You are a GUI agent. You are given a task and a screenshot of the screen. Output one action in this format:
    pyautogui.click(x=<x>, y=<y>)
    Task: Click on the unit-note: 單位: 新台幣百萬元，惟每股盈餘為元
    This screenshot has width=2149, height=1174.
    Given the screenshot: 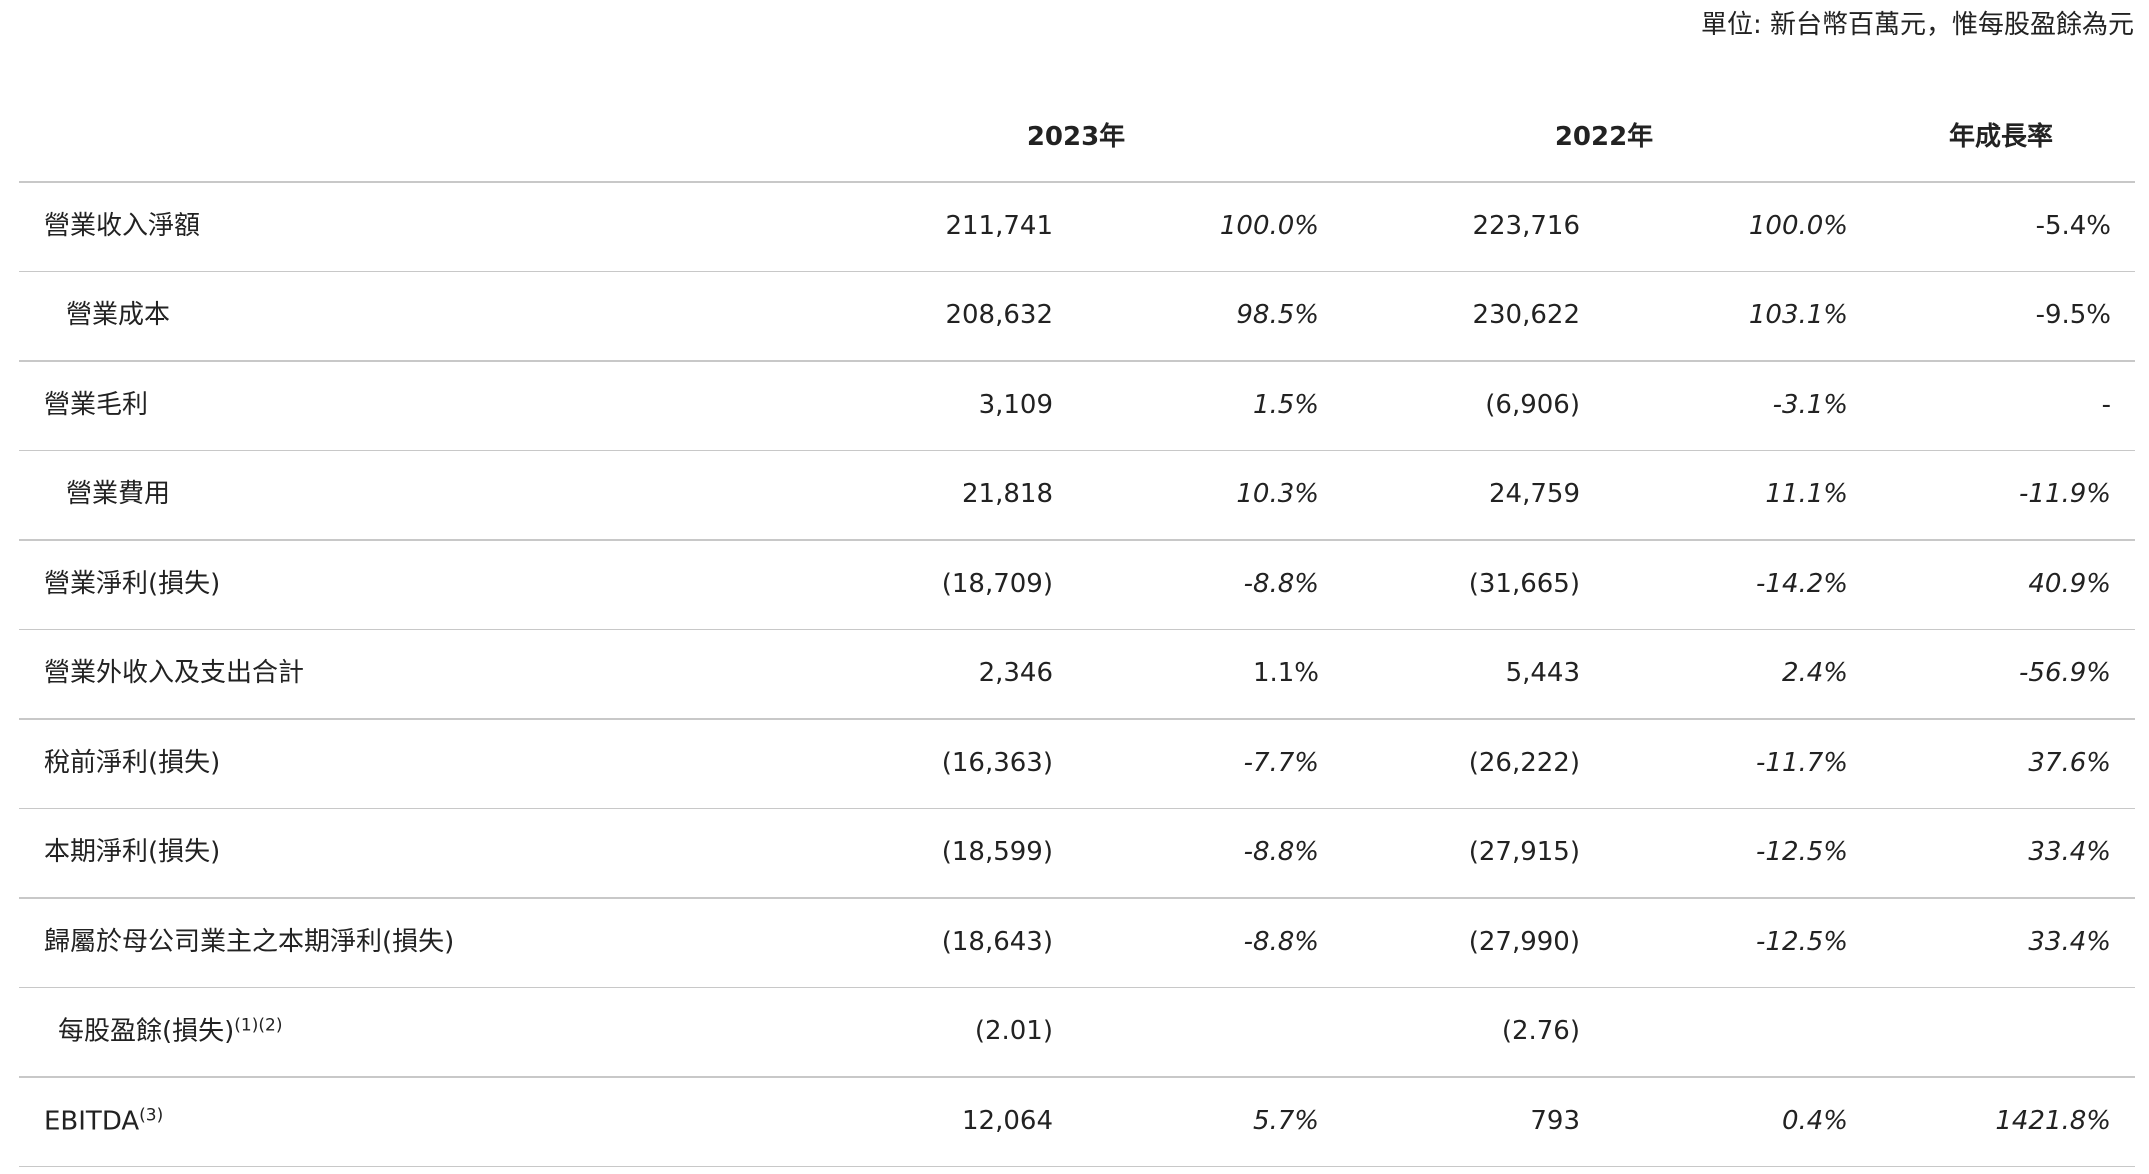 What is the action you would take?
    pyautogui.click(x=1917, y=25)
    